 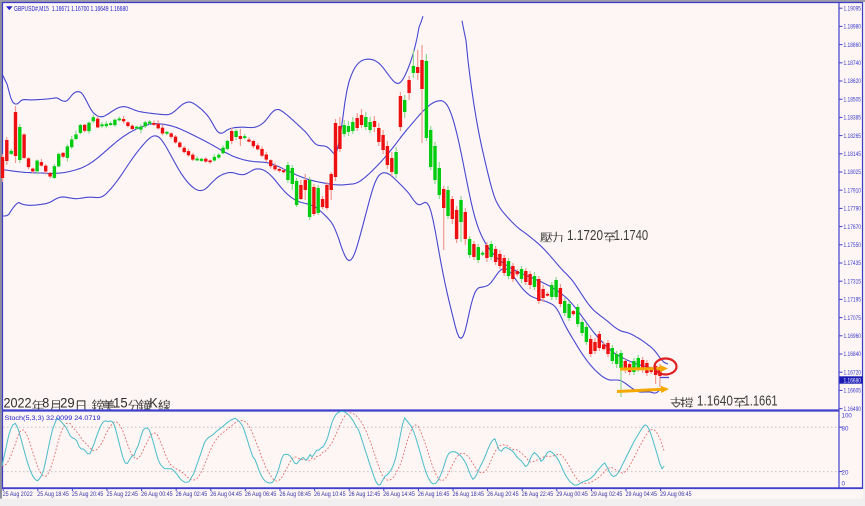 What do you see at coordinates (853, 372) in the screenshot?
I see `svg-text: 1.16720` at bounding box center [853, 372].